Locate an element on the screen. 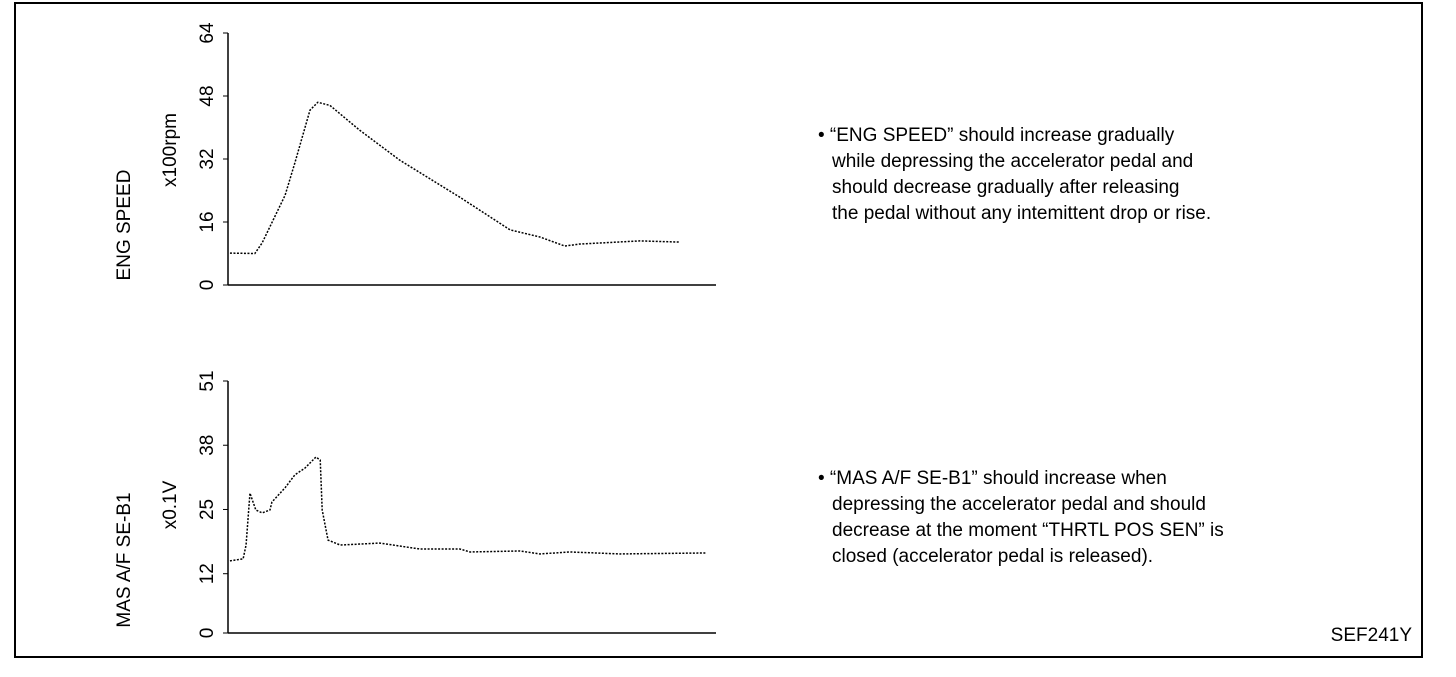  y-axis-label: ENG SPEED is located at coordinates (124, 225).